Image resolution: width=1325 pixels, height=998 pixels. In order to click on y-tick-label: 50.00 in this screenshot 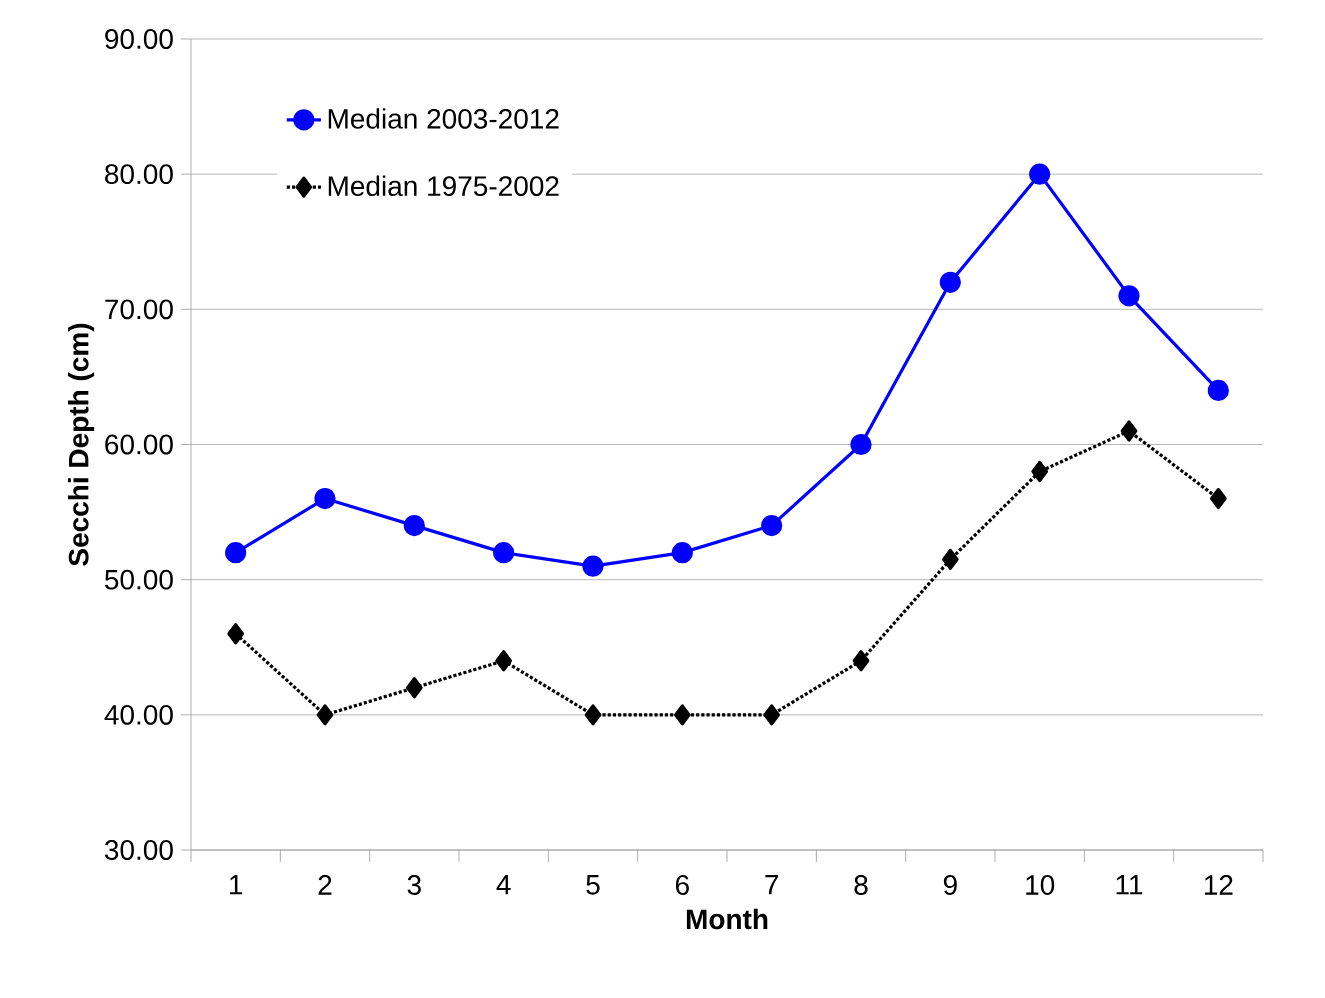, I will do `click(139, 579)`.